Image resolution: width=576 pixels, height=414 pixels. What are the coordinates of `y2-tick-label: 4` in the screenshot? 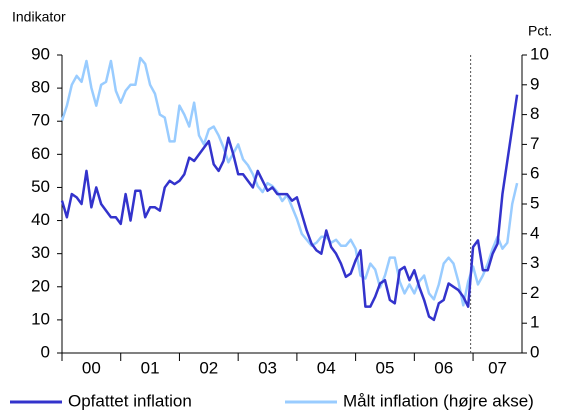 It's located at (534, 232).